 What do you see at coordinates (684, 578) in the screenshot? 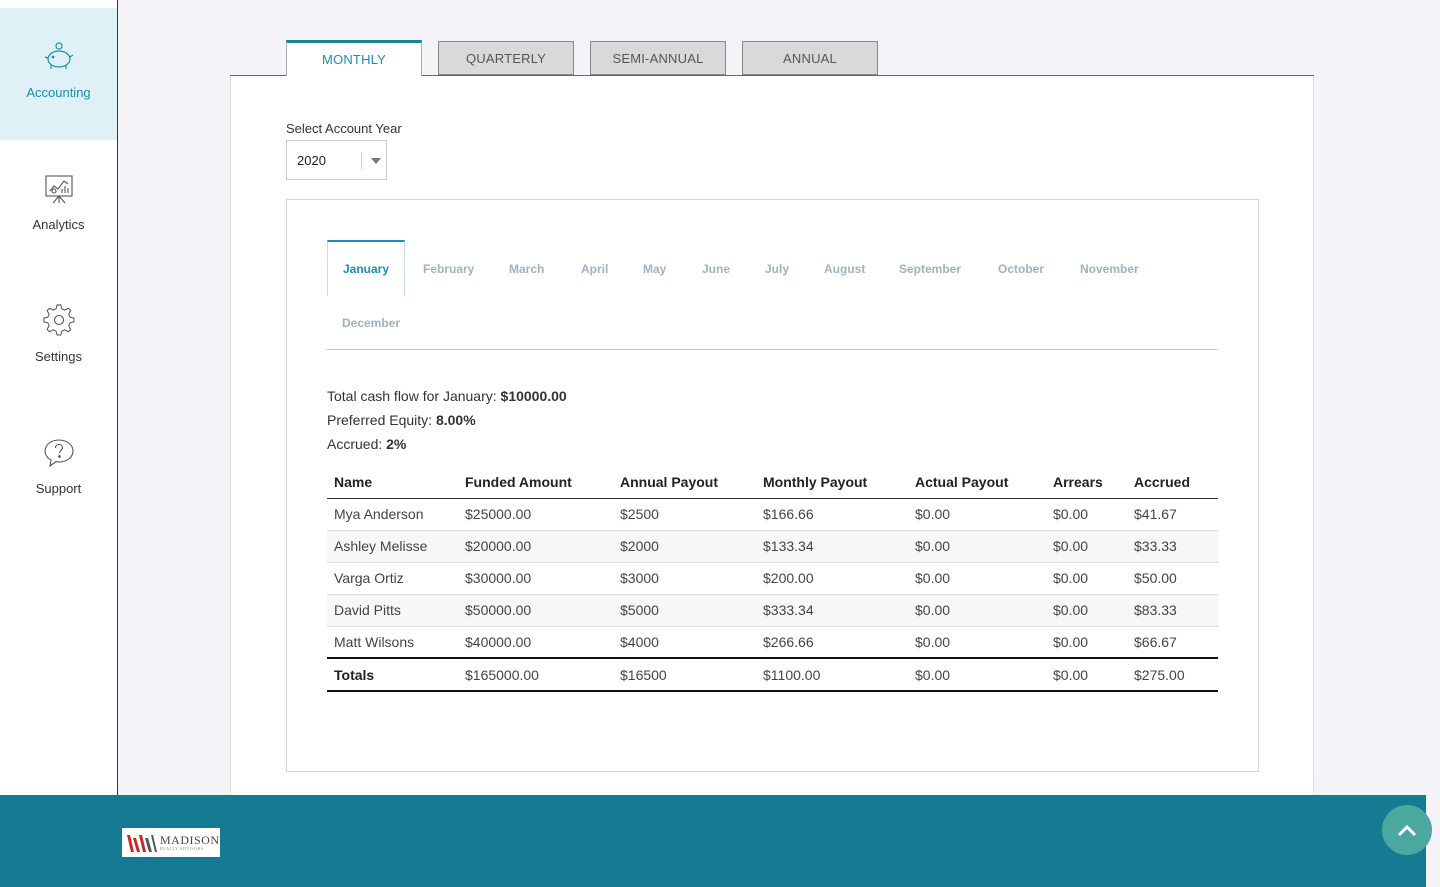
I see `table-cell: $3000` at bounding box center [684, 578].